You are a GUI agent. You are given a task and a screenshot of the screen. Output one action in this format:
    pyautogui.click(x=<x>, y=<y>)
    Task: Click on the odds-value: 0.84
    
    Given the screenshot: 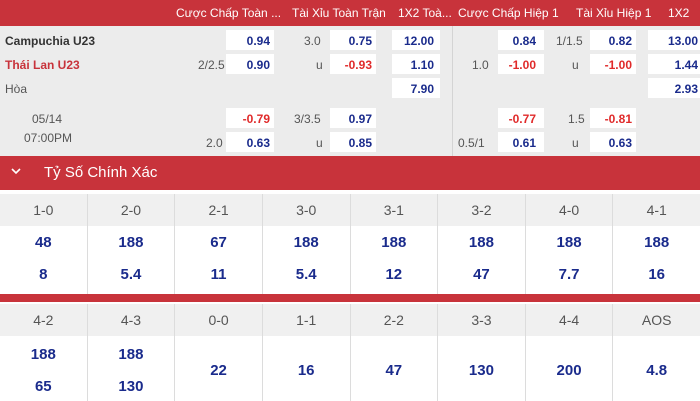 What is the action you would take?
    pyautogui.click(x=524, y=41)
    